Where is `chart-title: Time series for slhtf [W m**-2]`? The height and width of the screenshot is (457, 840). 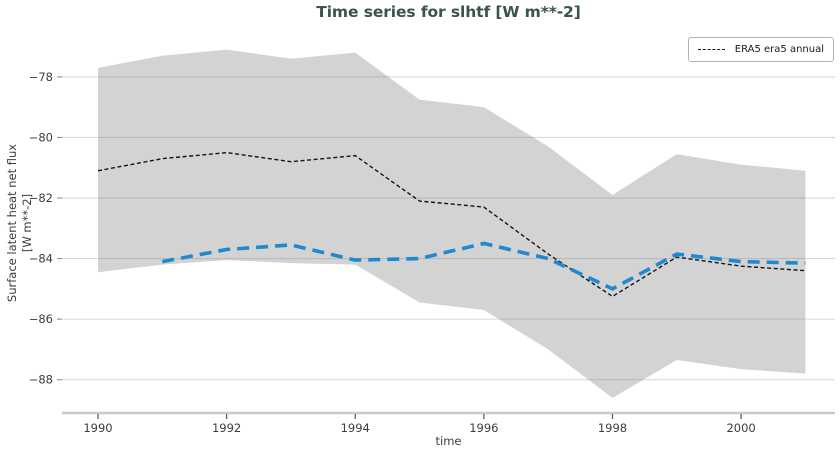
chart-title: Time series for slhtf [W m**-2] is located at coordinates (448, 12).